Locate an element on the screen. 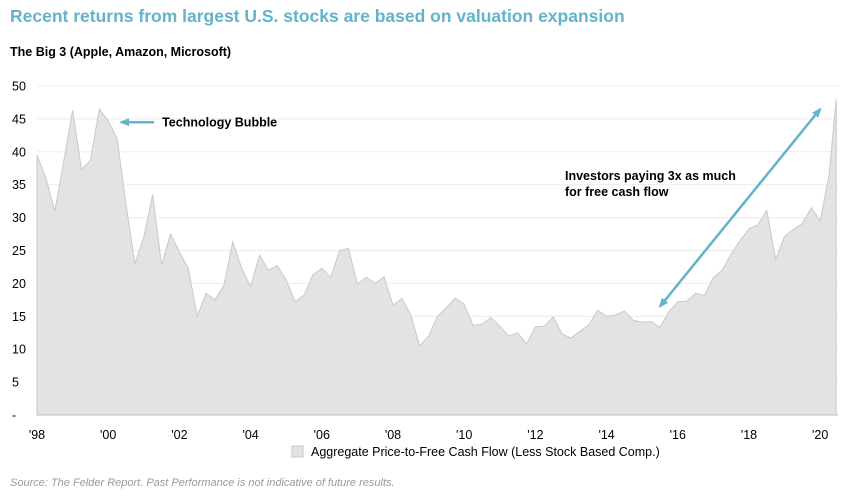 The width and height of the screenshot is (851, 497). y-tick-label: 15 is located at coordinates (19, 317).